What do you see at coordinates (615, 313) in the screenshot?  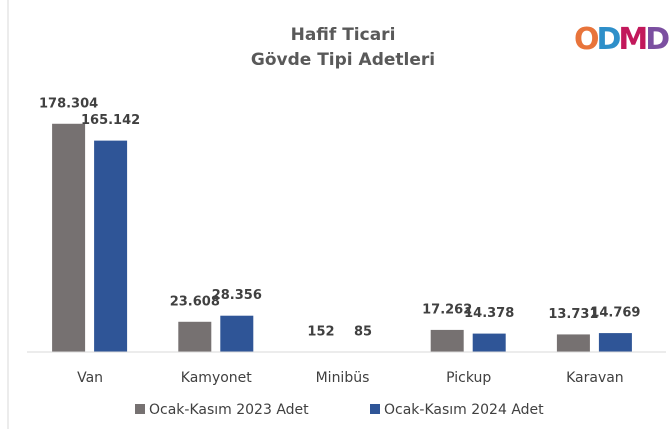 I see `data-label: 14.769` at bounding box center [615, 313].